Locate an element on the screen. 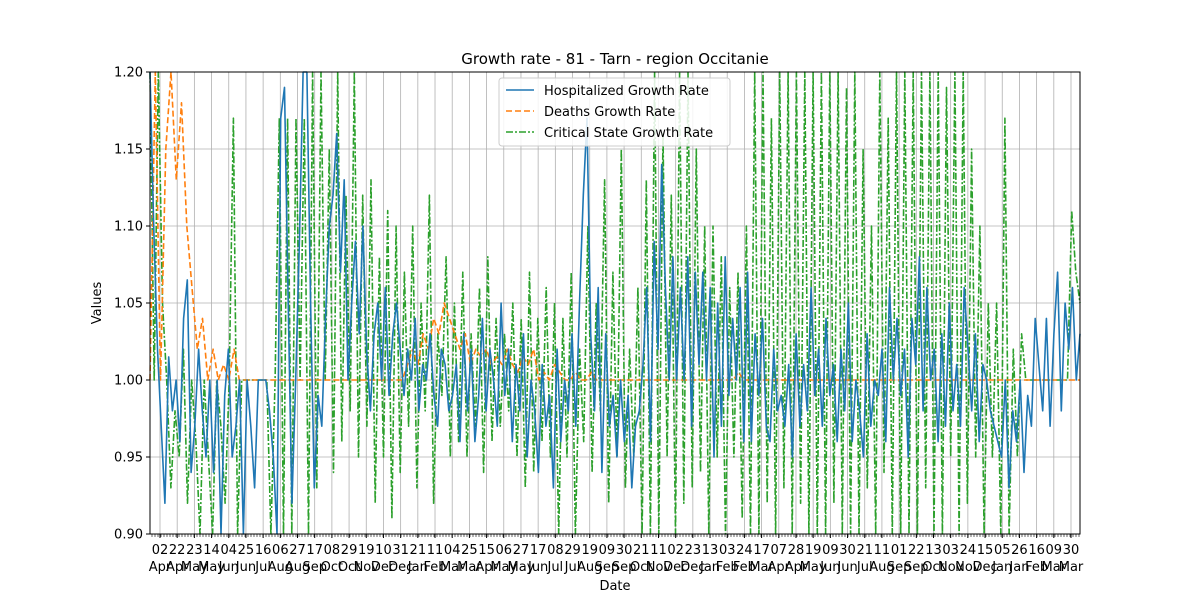  legend-box is located at coordinates (614, 112).